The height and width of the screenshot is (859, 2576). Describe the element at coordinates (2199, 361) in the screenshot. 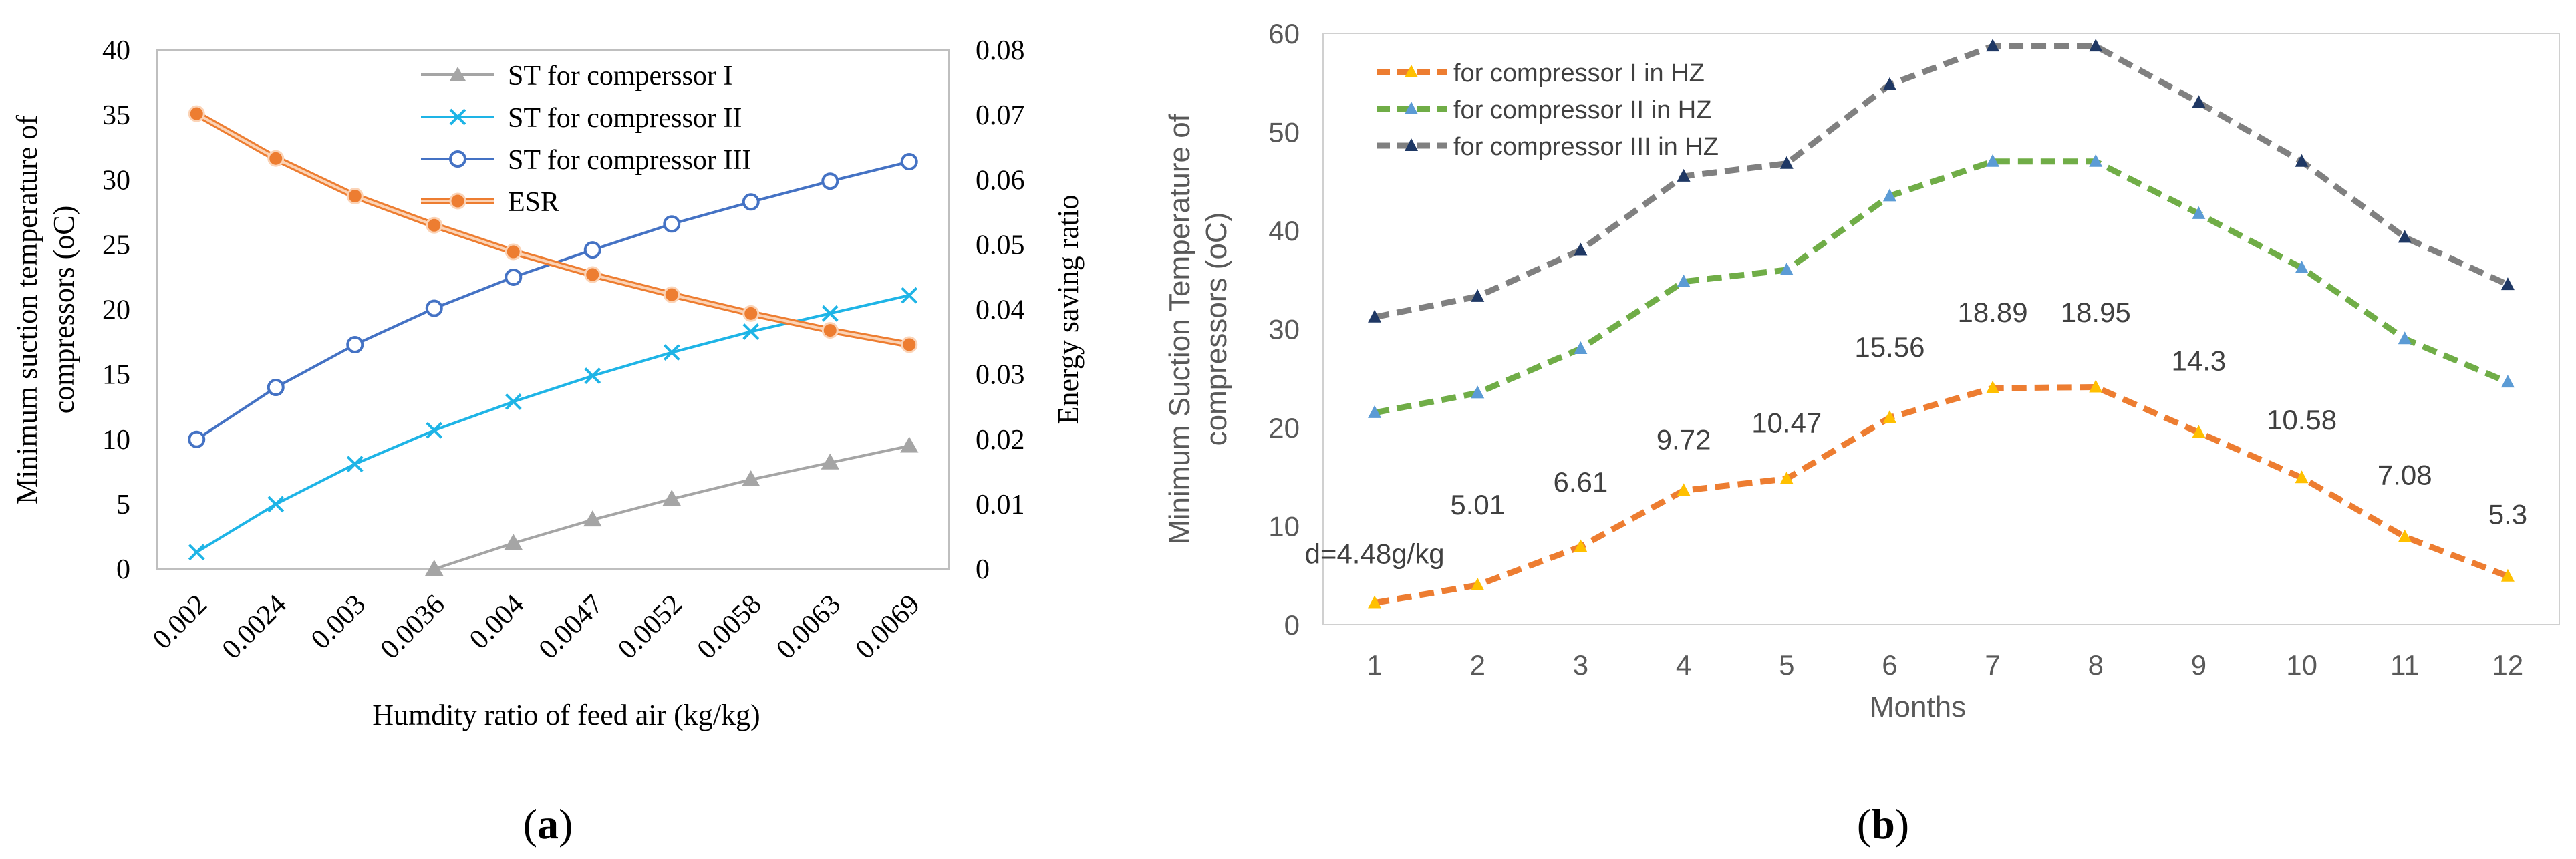

I see `data-label: 14.3` at that location.